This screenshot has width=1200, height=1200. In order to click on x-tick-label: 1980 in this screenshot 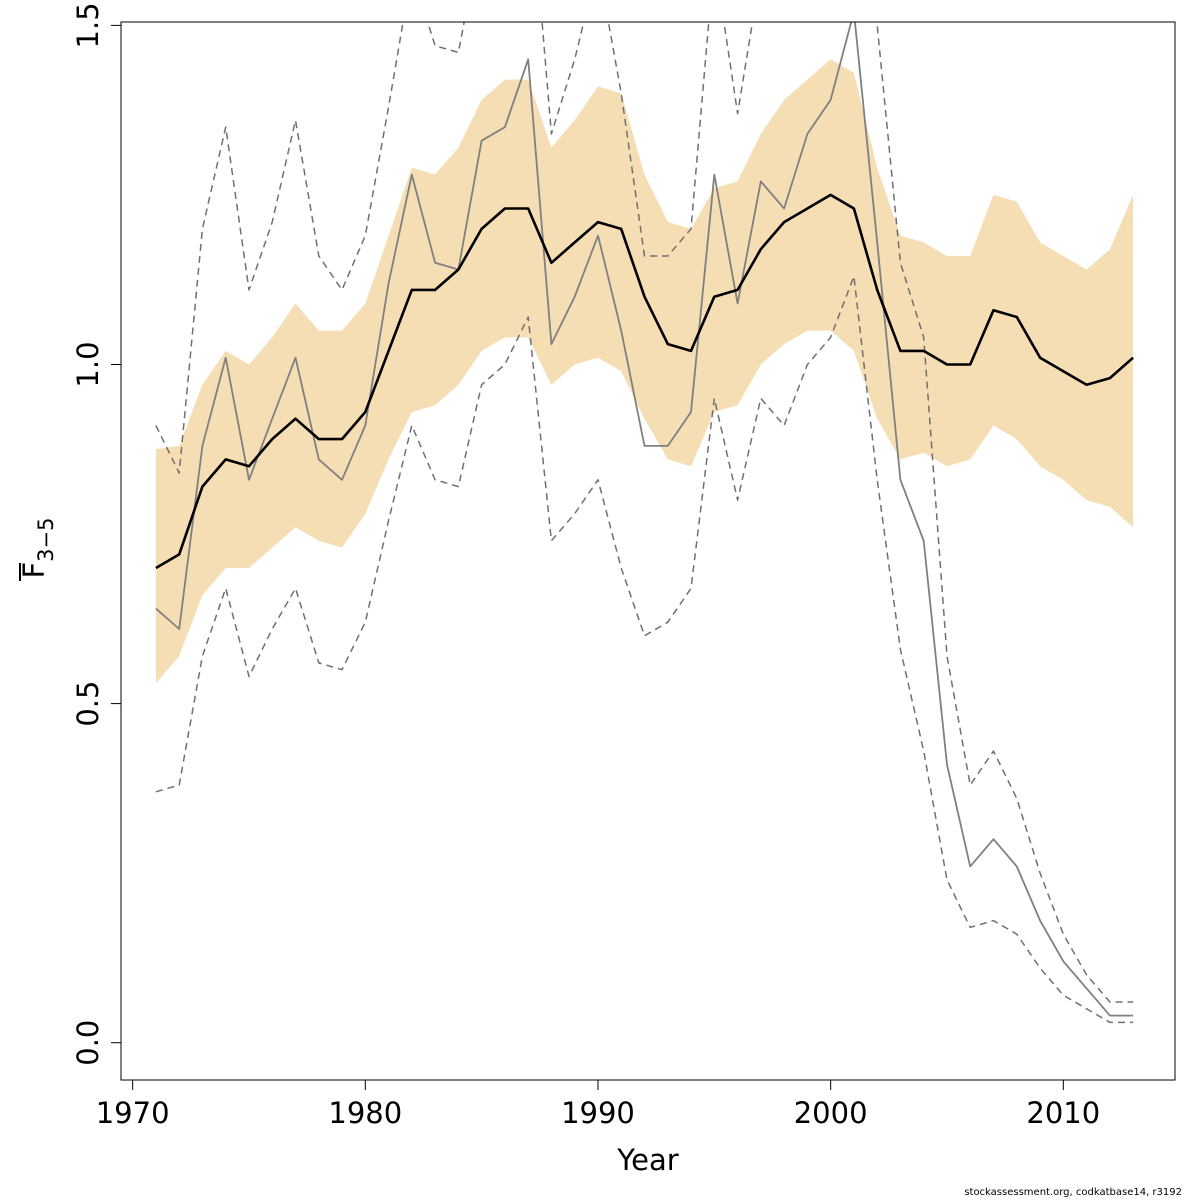, I will do `click(365, 1113)`.